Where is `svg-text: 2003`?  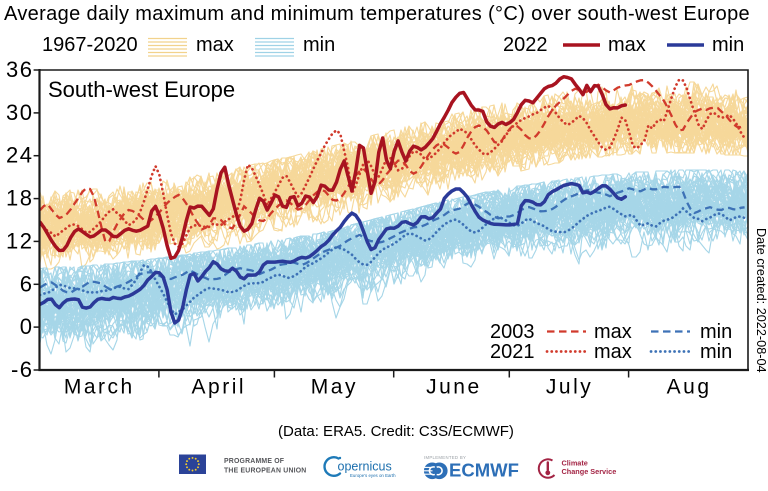 svg-text: 2003 is located at coordinates (512, 332).